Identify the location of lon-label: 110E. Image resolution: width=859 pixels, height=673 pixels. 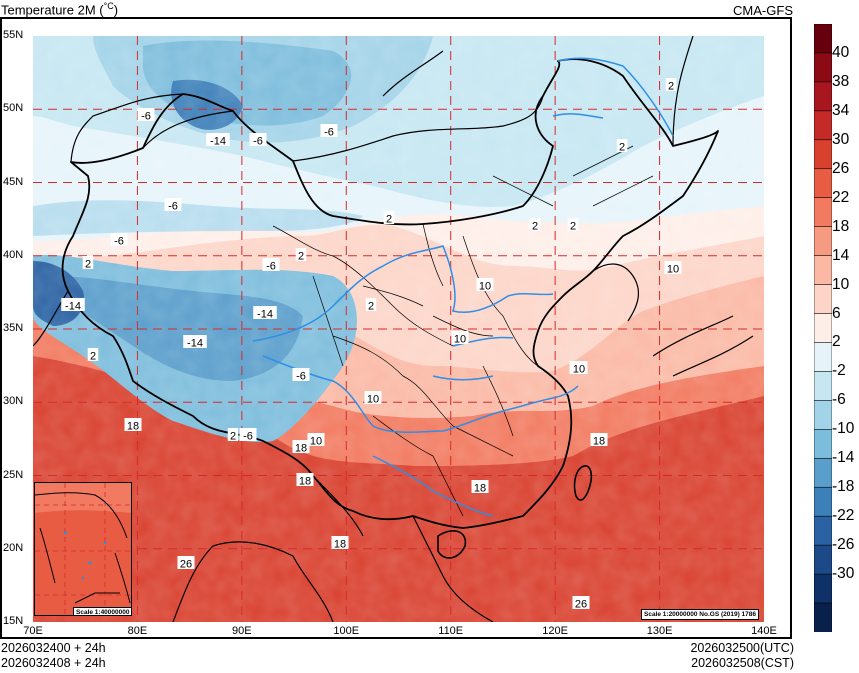
(451, 631).